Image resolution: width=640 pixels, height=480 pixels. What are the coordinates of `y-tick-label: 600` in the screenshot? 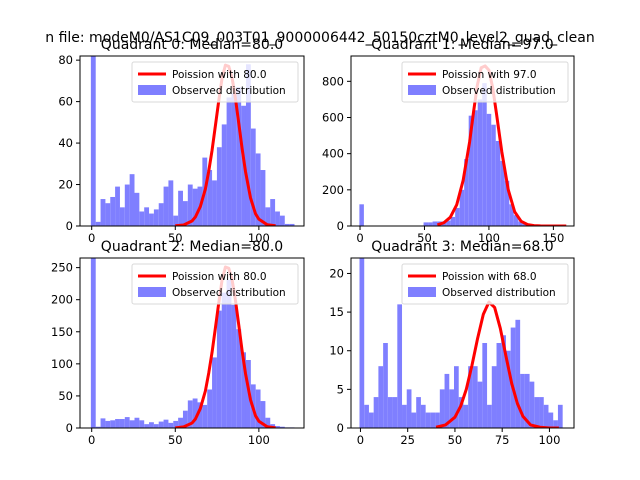 It's located at (333, 117).